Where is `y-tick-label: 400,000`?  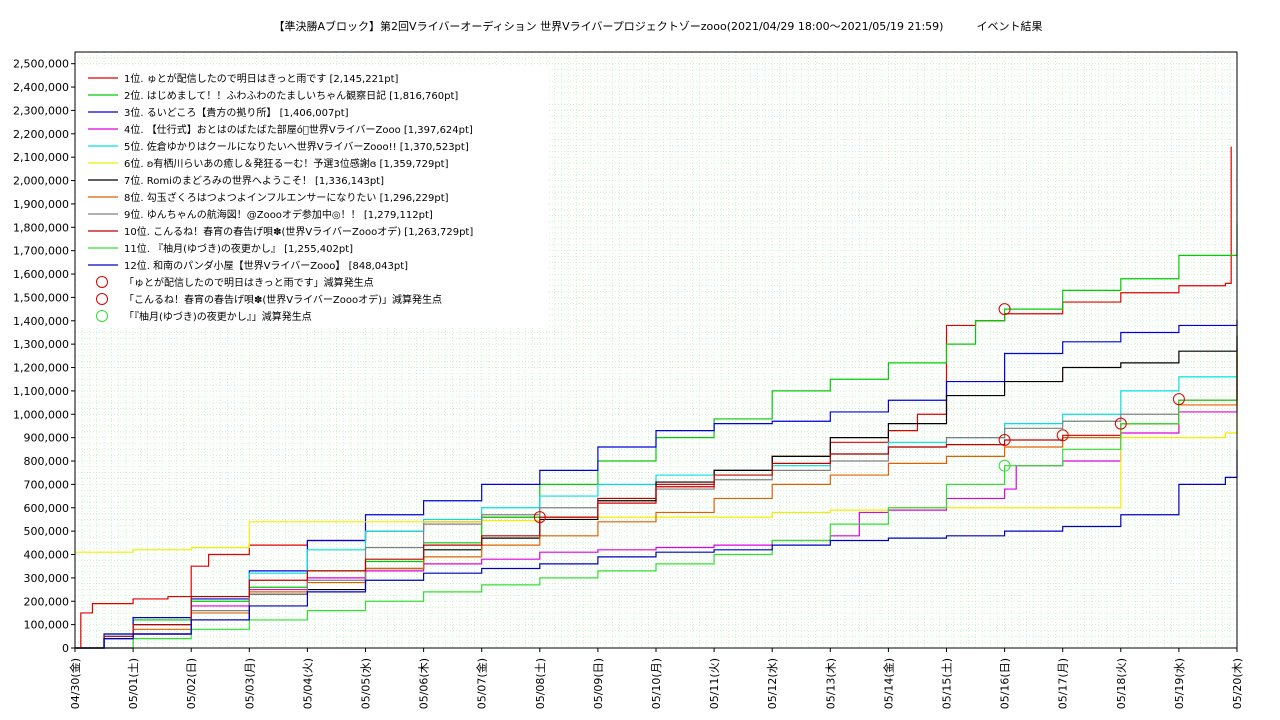 y-tick-label: 400,000 is located at coordinates (47, 555).